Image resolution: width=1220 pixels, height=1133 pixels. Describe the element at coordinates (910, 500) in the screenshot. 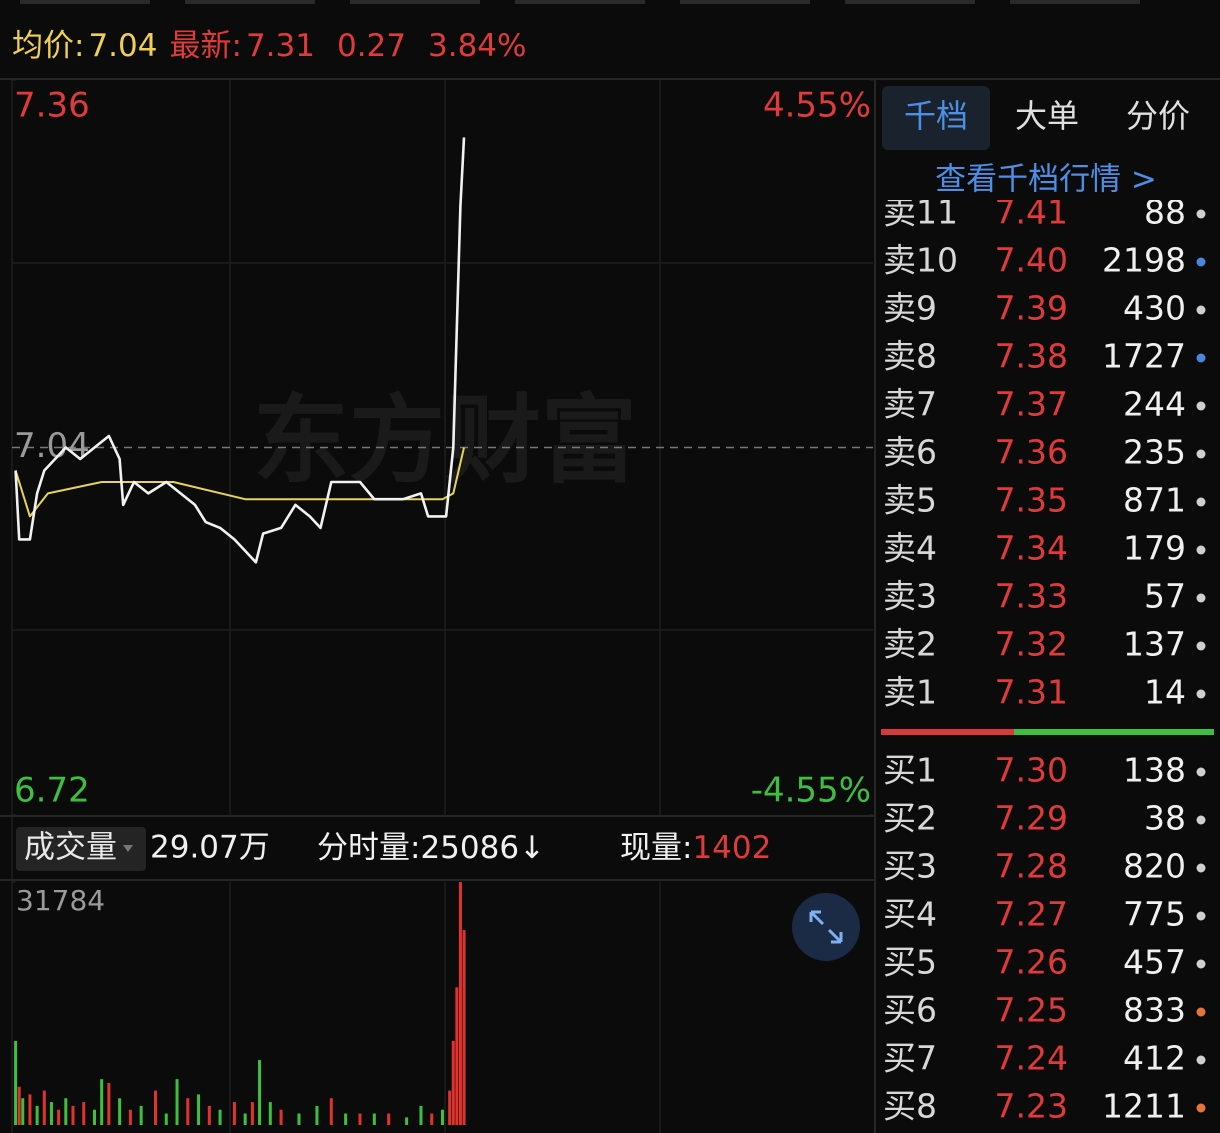

I see `level-label: 卖5` at that location.